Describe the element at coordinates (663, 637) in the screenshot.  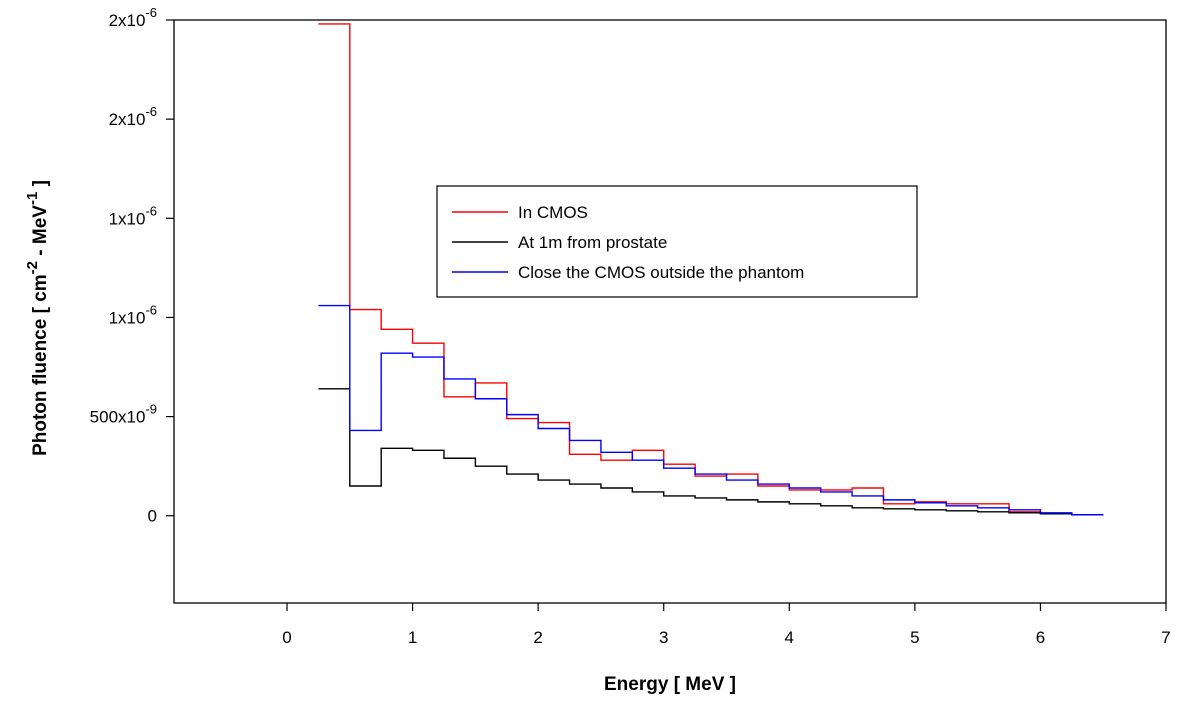
I see `x-tick-label-3: 3` at that location.